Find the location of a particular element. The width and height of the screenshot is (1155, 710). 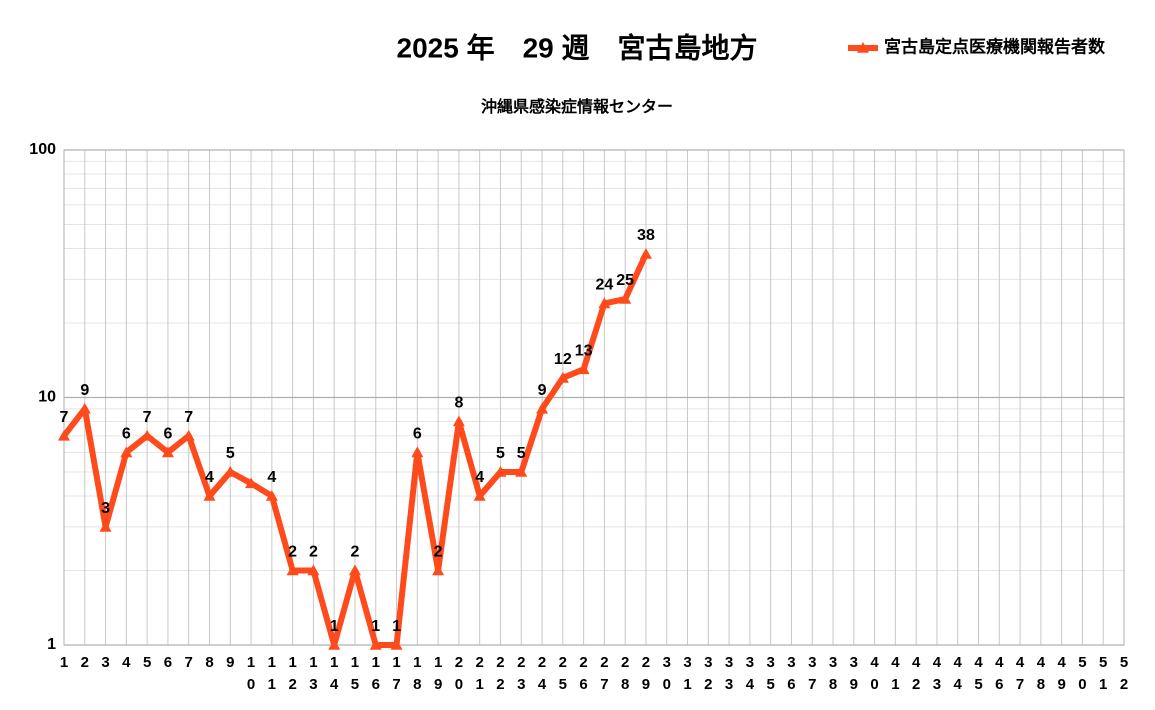

x-tick-label: 2 is located at coordinates (85, 662).